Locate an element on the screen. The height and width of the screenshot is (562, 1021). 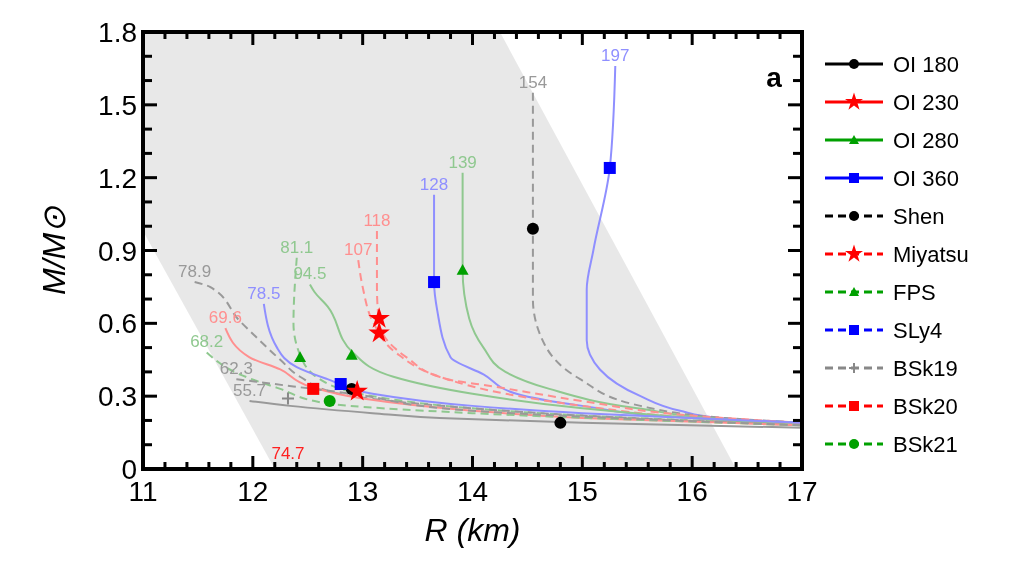
series-label: 94.5 is located at coordinates (310, 274).